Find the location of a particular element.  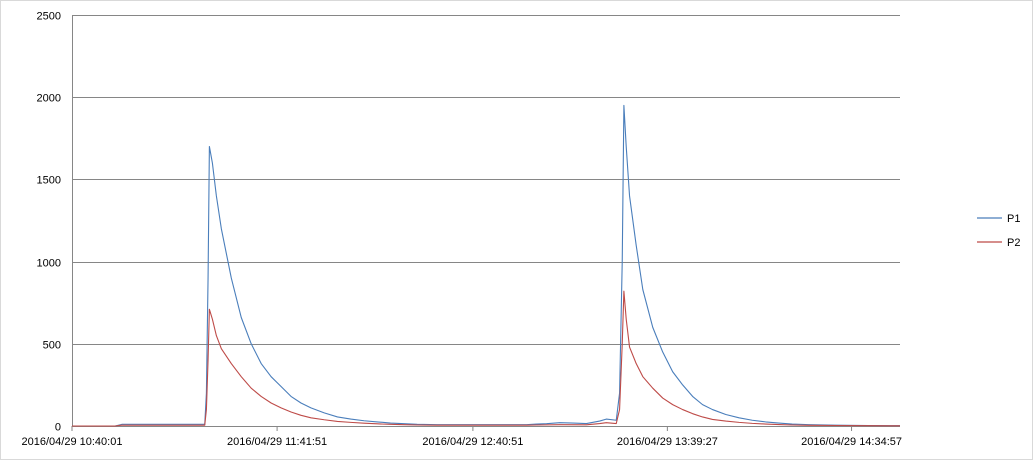

legend-label-p1: P1 is located at coordinates (1013, 219).